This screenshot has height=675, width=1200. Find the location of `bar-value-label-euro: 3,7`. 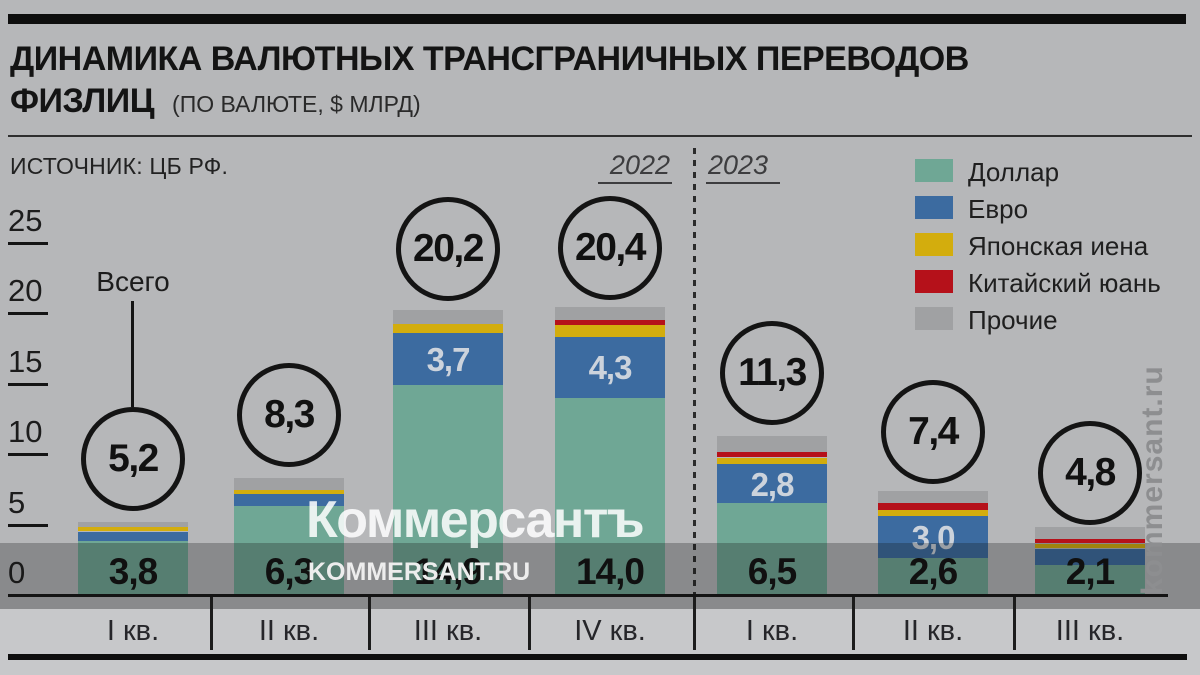

bar-value-label-euro: 3,7 is located at coordinates (448, 359).